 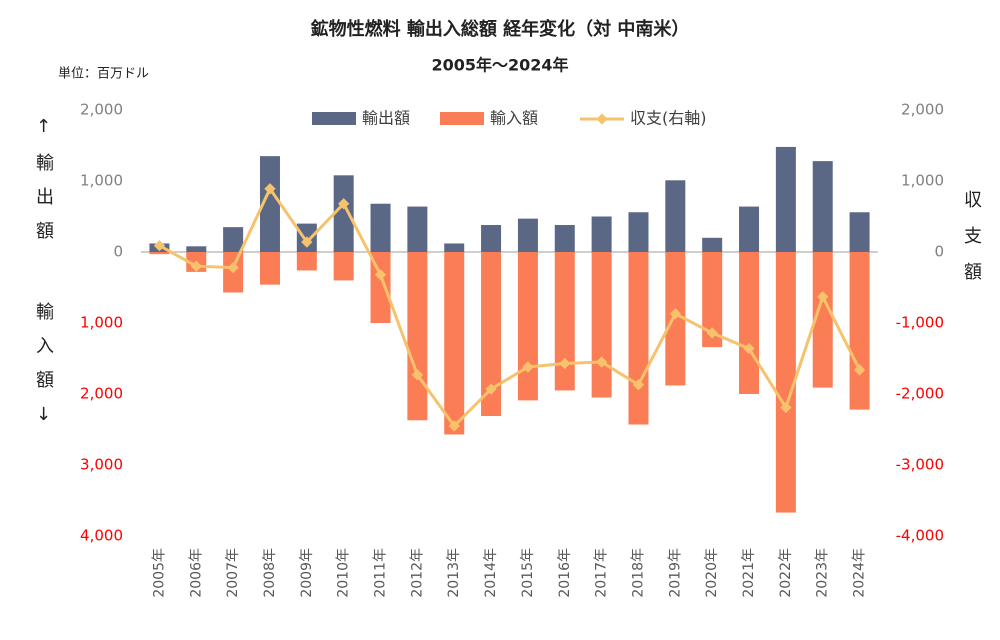 I want to click on y-tick-label: 4,000, so click(x=101, y=536).